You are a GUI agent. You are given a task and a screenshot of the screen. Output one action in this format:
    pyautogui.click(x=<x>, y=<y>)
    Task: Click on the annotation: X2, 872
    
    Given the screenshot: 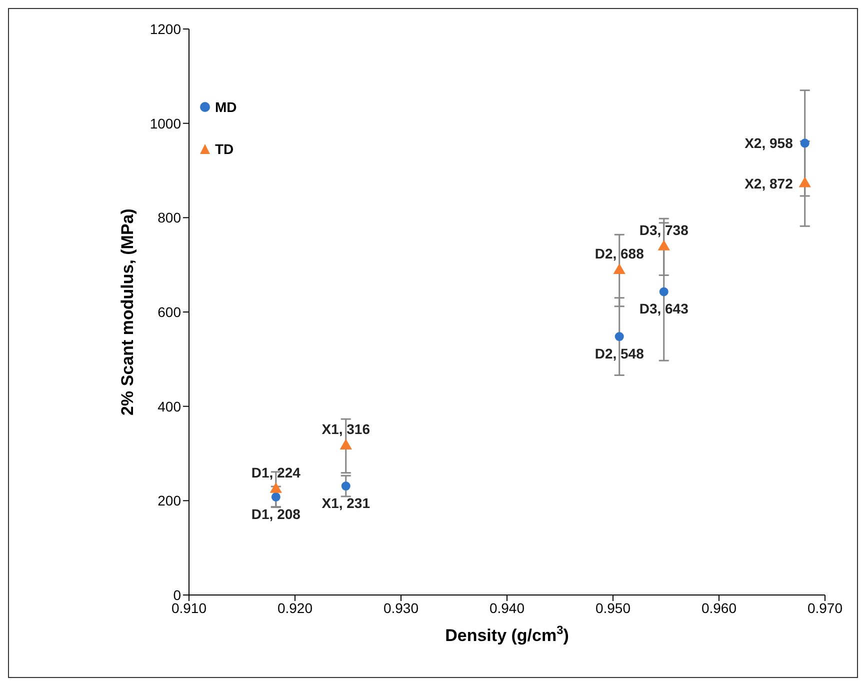 What is the action you would take?
    pyautogui.click(x=769, y=184)
    